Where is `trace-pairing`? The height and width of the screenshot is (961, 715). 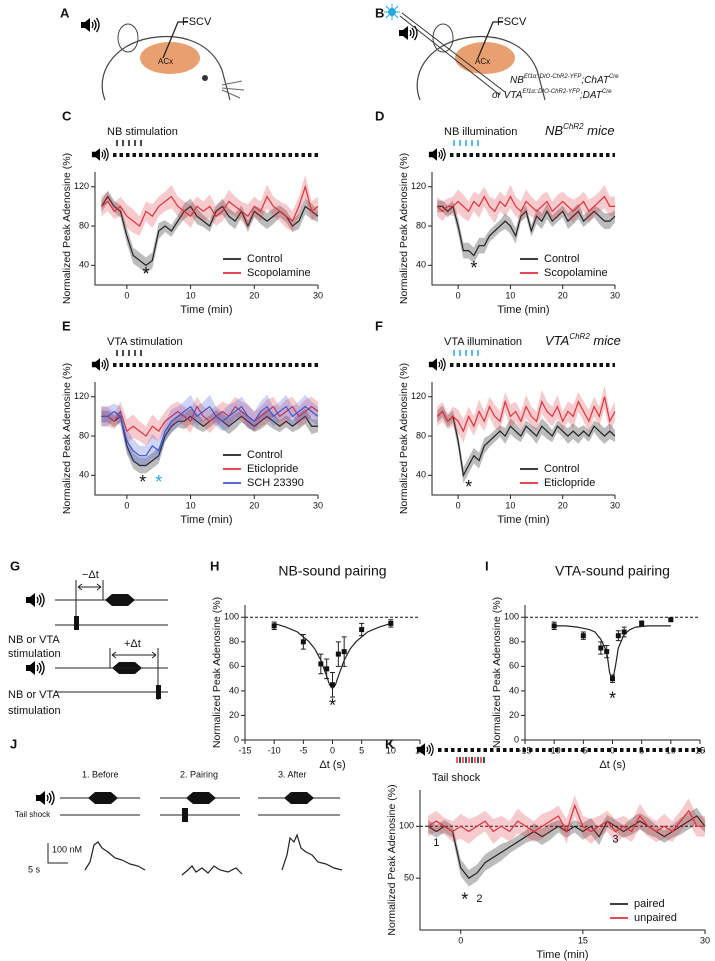
trace-pairing is located at coordinates (212, 870).